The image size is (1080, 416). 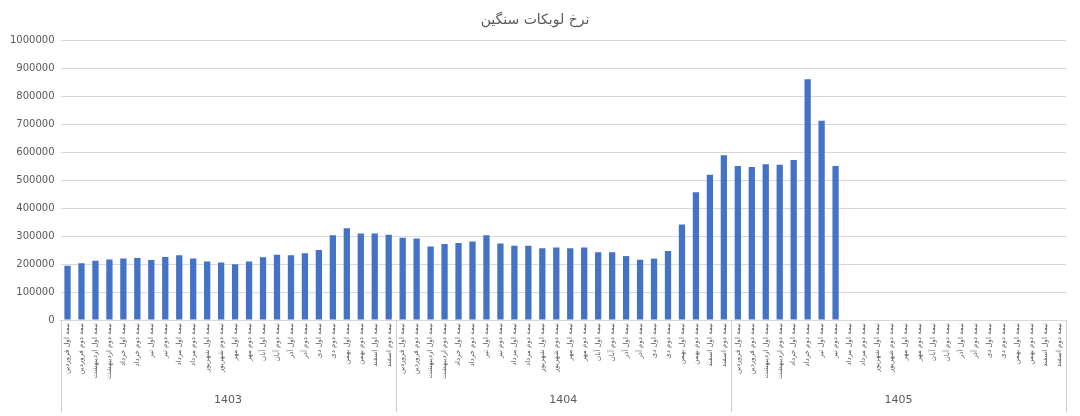 I want to click on y-tick-label: 300000, so click(x=35, y=235).